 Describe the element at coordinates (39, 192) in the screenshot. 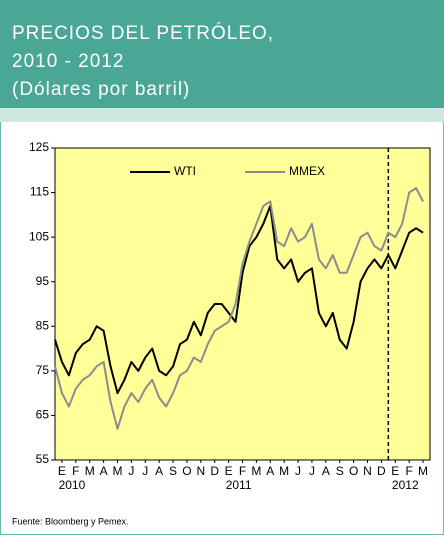

I see `y-tick-label: 115` at that location.